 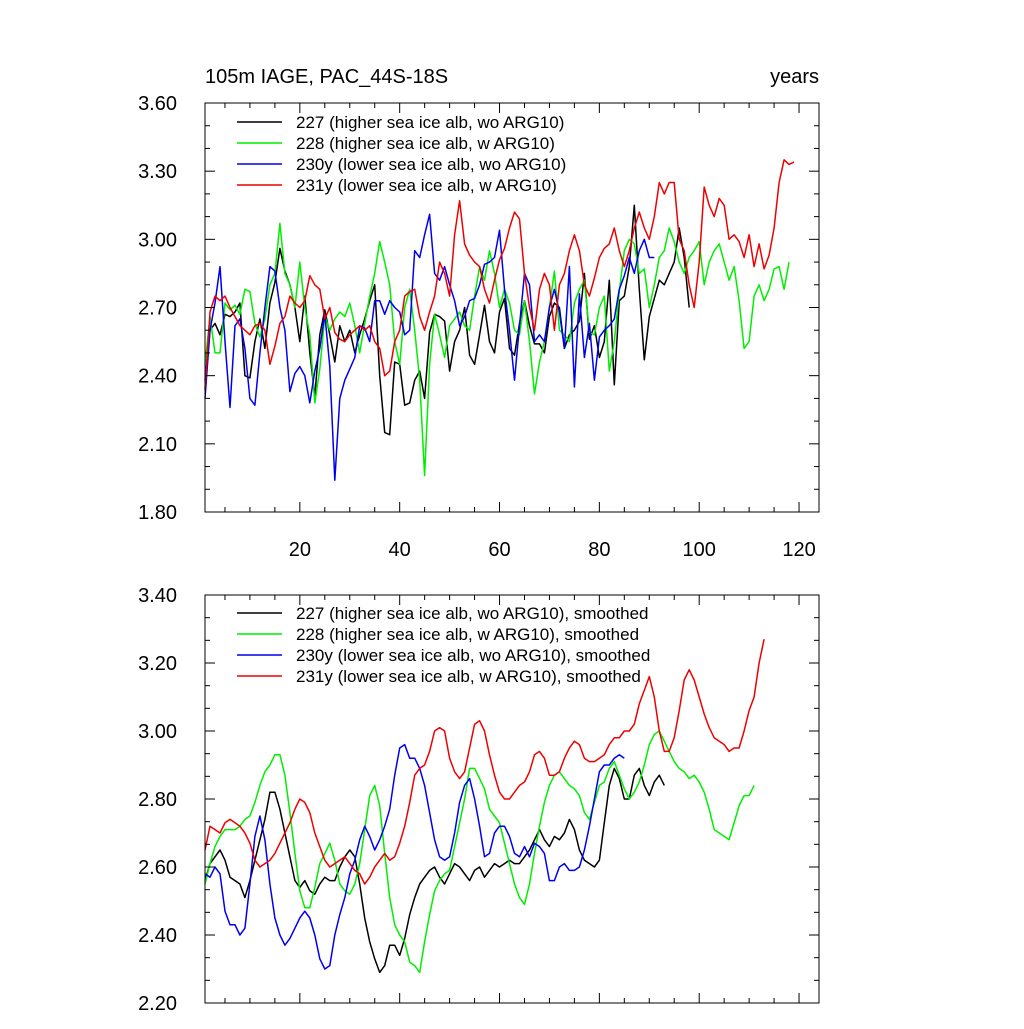 What do you see at coordinates (431, 164) in the screenshot?
I see `legend-label-230y: 230y (lower sea ice alb, wo ARG10)` at bounding box center [431, 164].